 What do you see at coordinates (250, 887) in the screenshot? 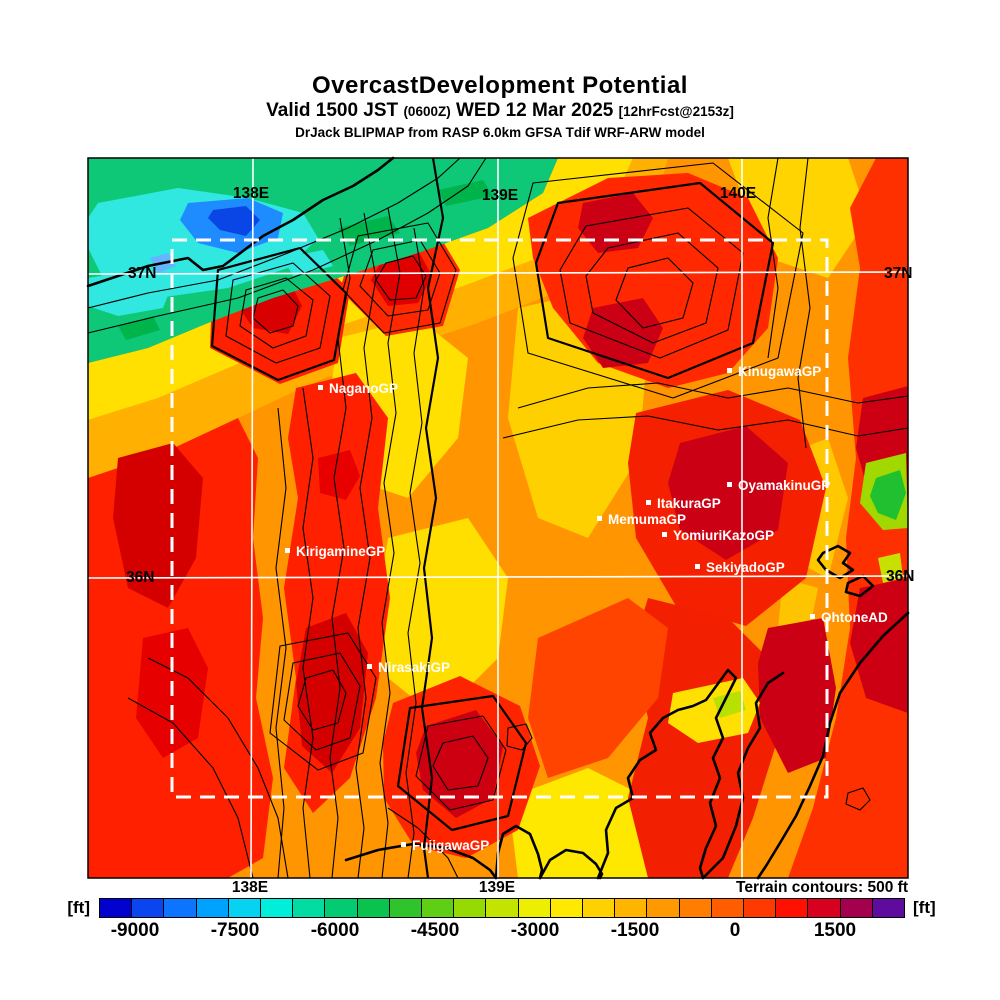
I see `bottom-lon-label: 138E` at bounding box center [250, 887].